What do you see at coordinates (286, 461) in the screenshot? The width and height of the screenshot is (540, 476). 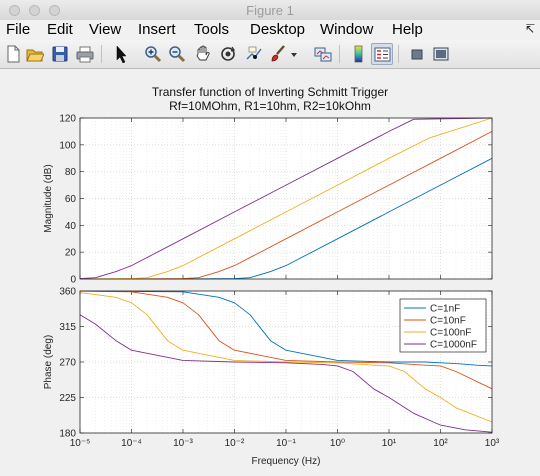 I see `x-axis-label: Frequency (Hz)` at bounding box center [286, 461].